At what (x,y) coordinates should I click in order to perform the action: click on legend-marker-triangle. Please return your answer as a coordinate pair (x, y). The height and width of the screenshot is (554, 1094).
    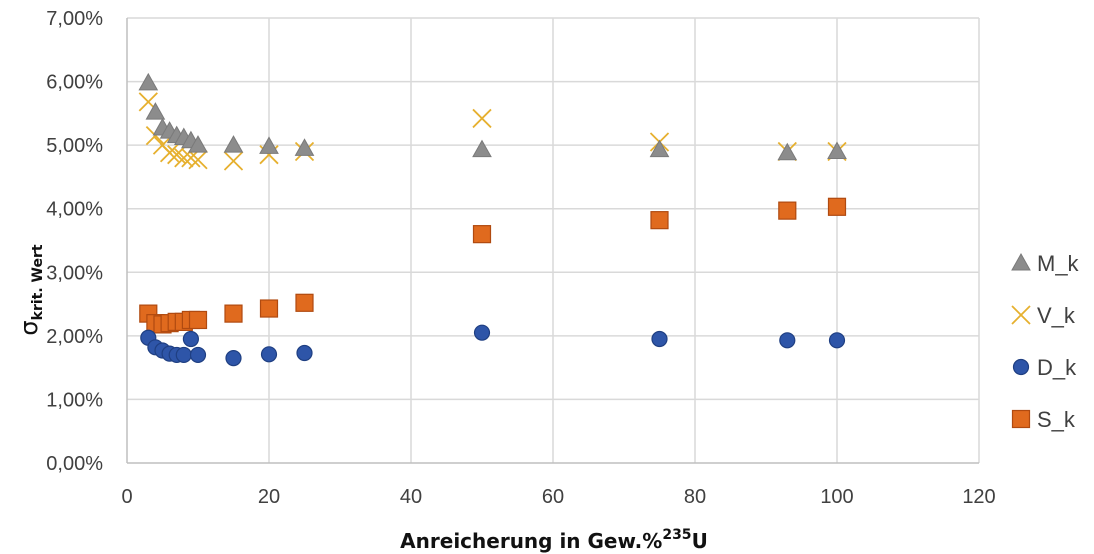
    Looking at the image, I should click on (1021, 261).